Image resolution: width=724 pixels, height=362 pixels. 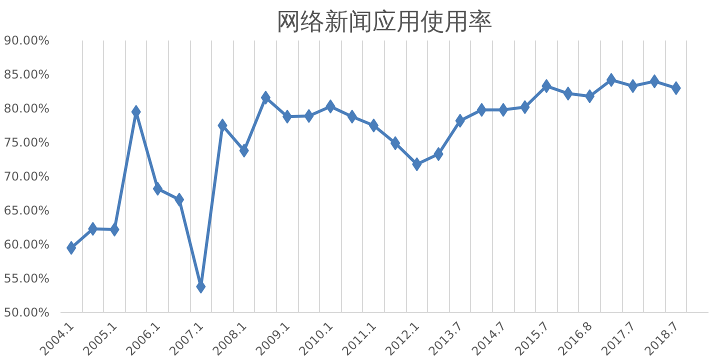 What do you see at coordinates (27, 109) in the screenshot?
I see `y-tick-label: 80.00%` at bounding box center [27, 109].